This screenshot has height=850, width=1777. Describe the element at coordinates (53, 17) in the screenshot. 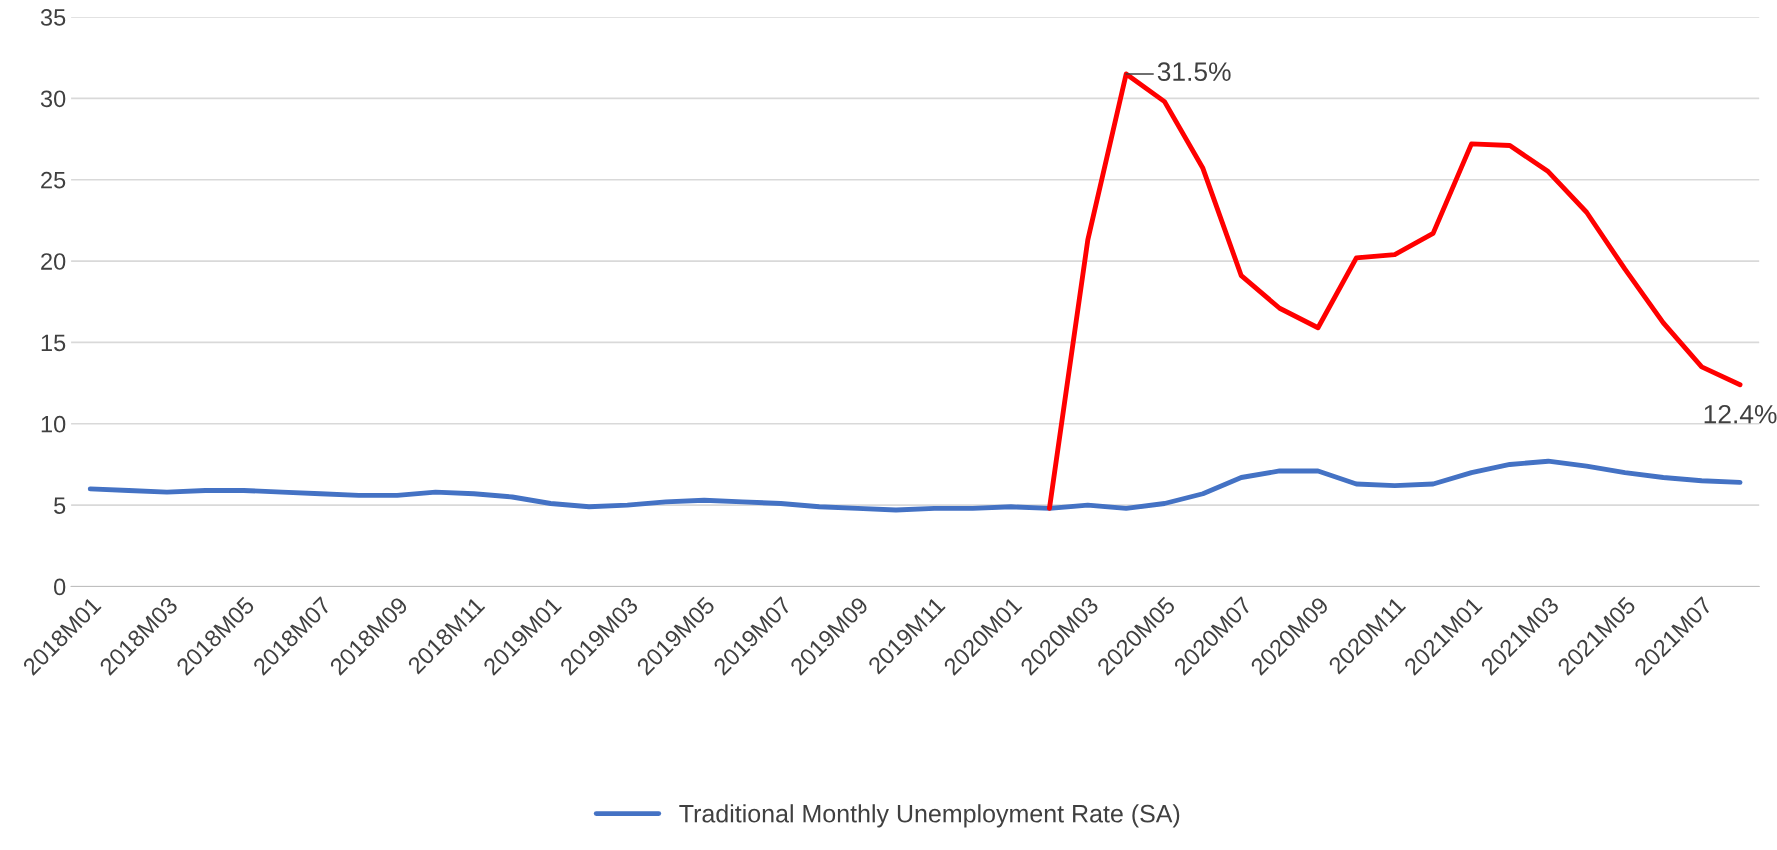

I see `y-tick-label: 35` at that location.